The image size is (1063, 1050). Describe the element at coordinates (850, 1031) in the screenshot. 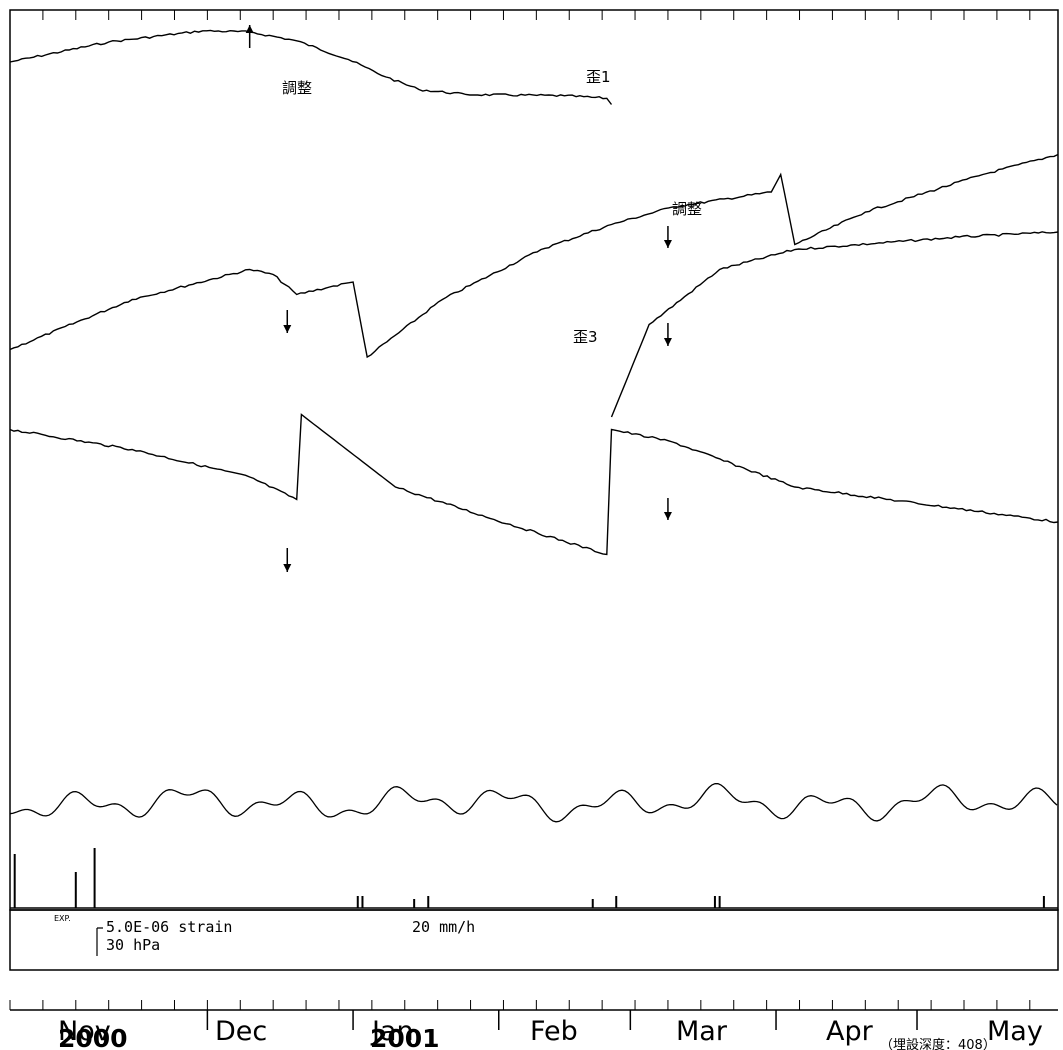

I see `month-label-apr: Apr` at that location.